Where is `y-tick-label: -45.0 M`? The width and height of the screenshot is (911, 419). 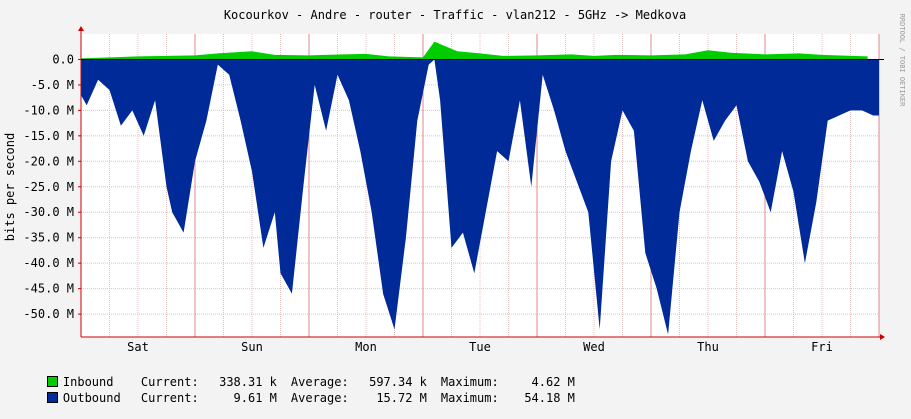 y-tick-label: -45.0 M is located at coordinates (48, 289).